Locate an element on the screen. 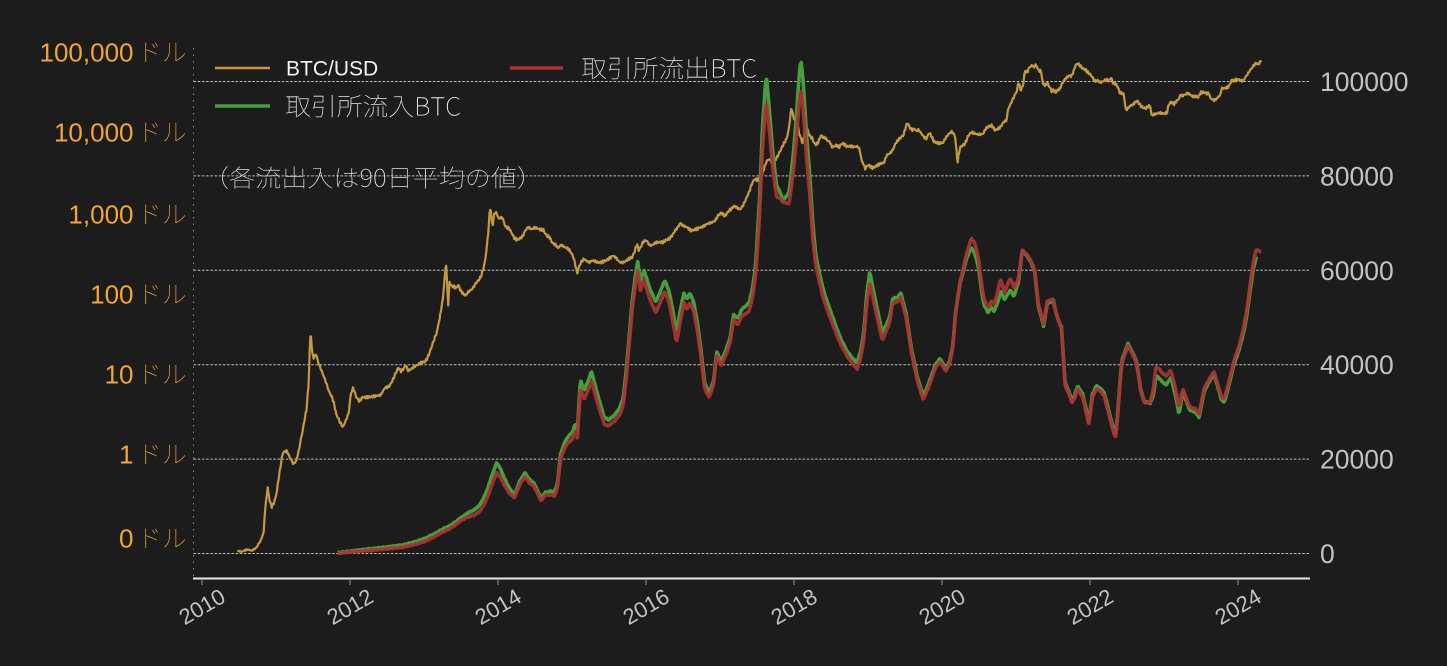 This screenshot has height=666, width=1447. svg-text: 20000 is located at coordinates (1357, 460).